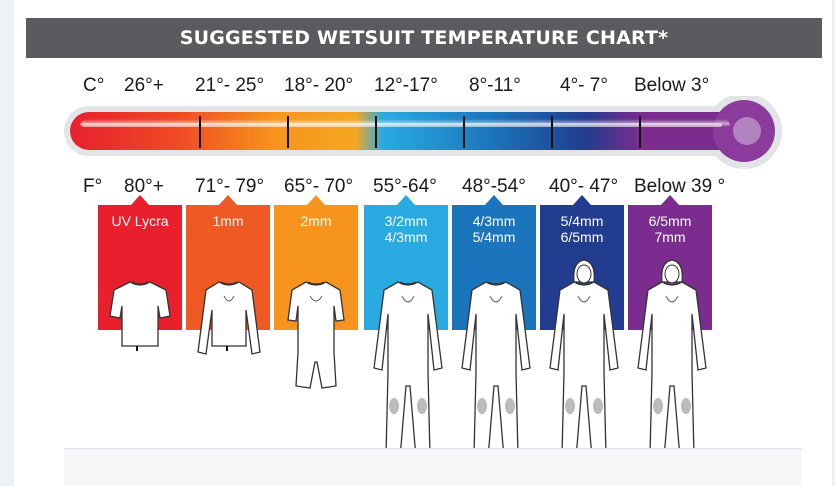  What do you see at coordinates (319, 85) in the screenshot?
I see `celsius-range: 18°- 20°` at bounding box center [319, 85].